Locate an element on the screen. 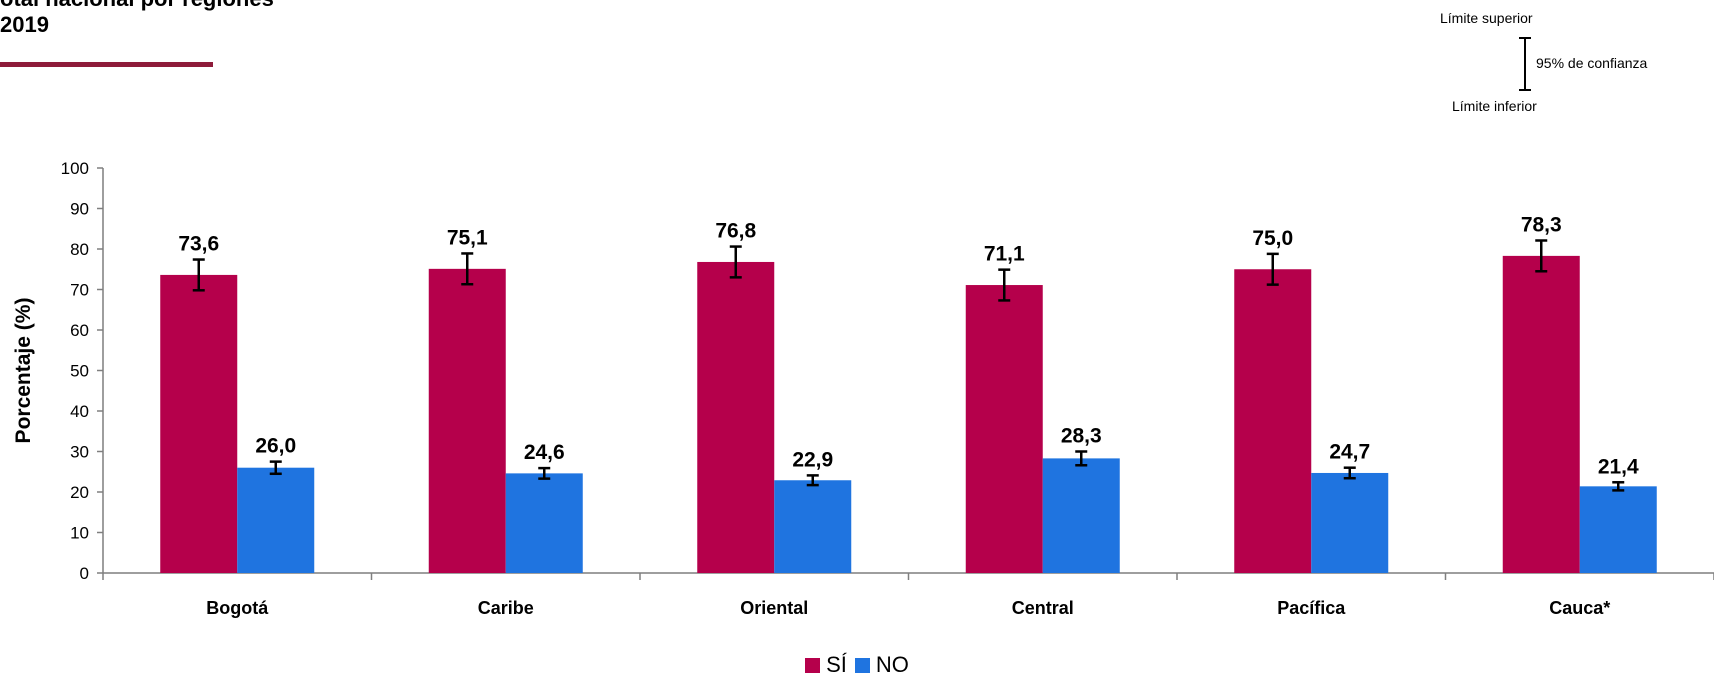 Image resolution: width=1714 pixels, height=678 pixels. error-bar-icon is located at coordinates (1525, 64).